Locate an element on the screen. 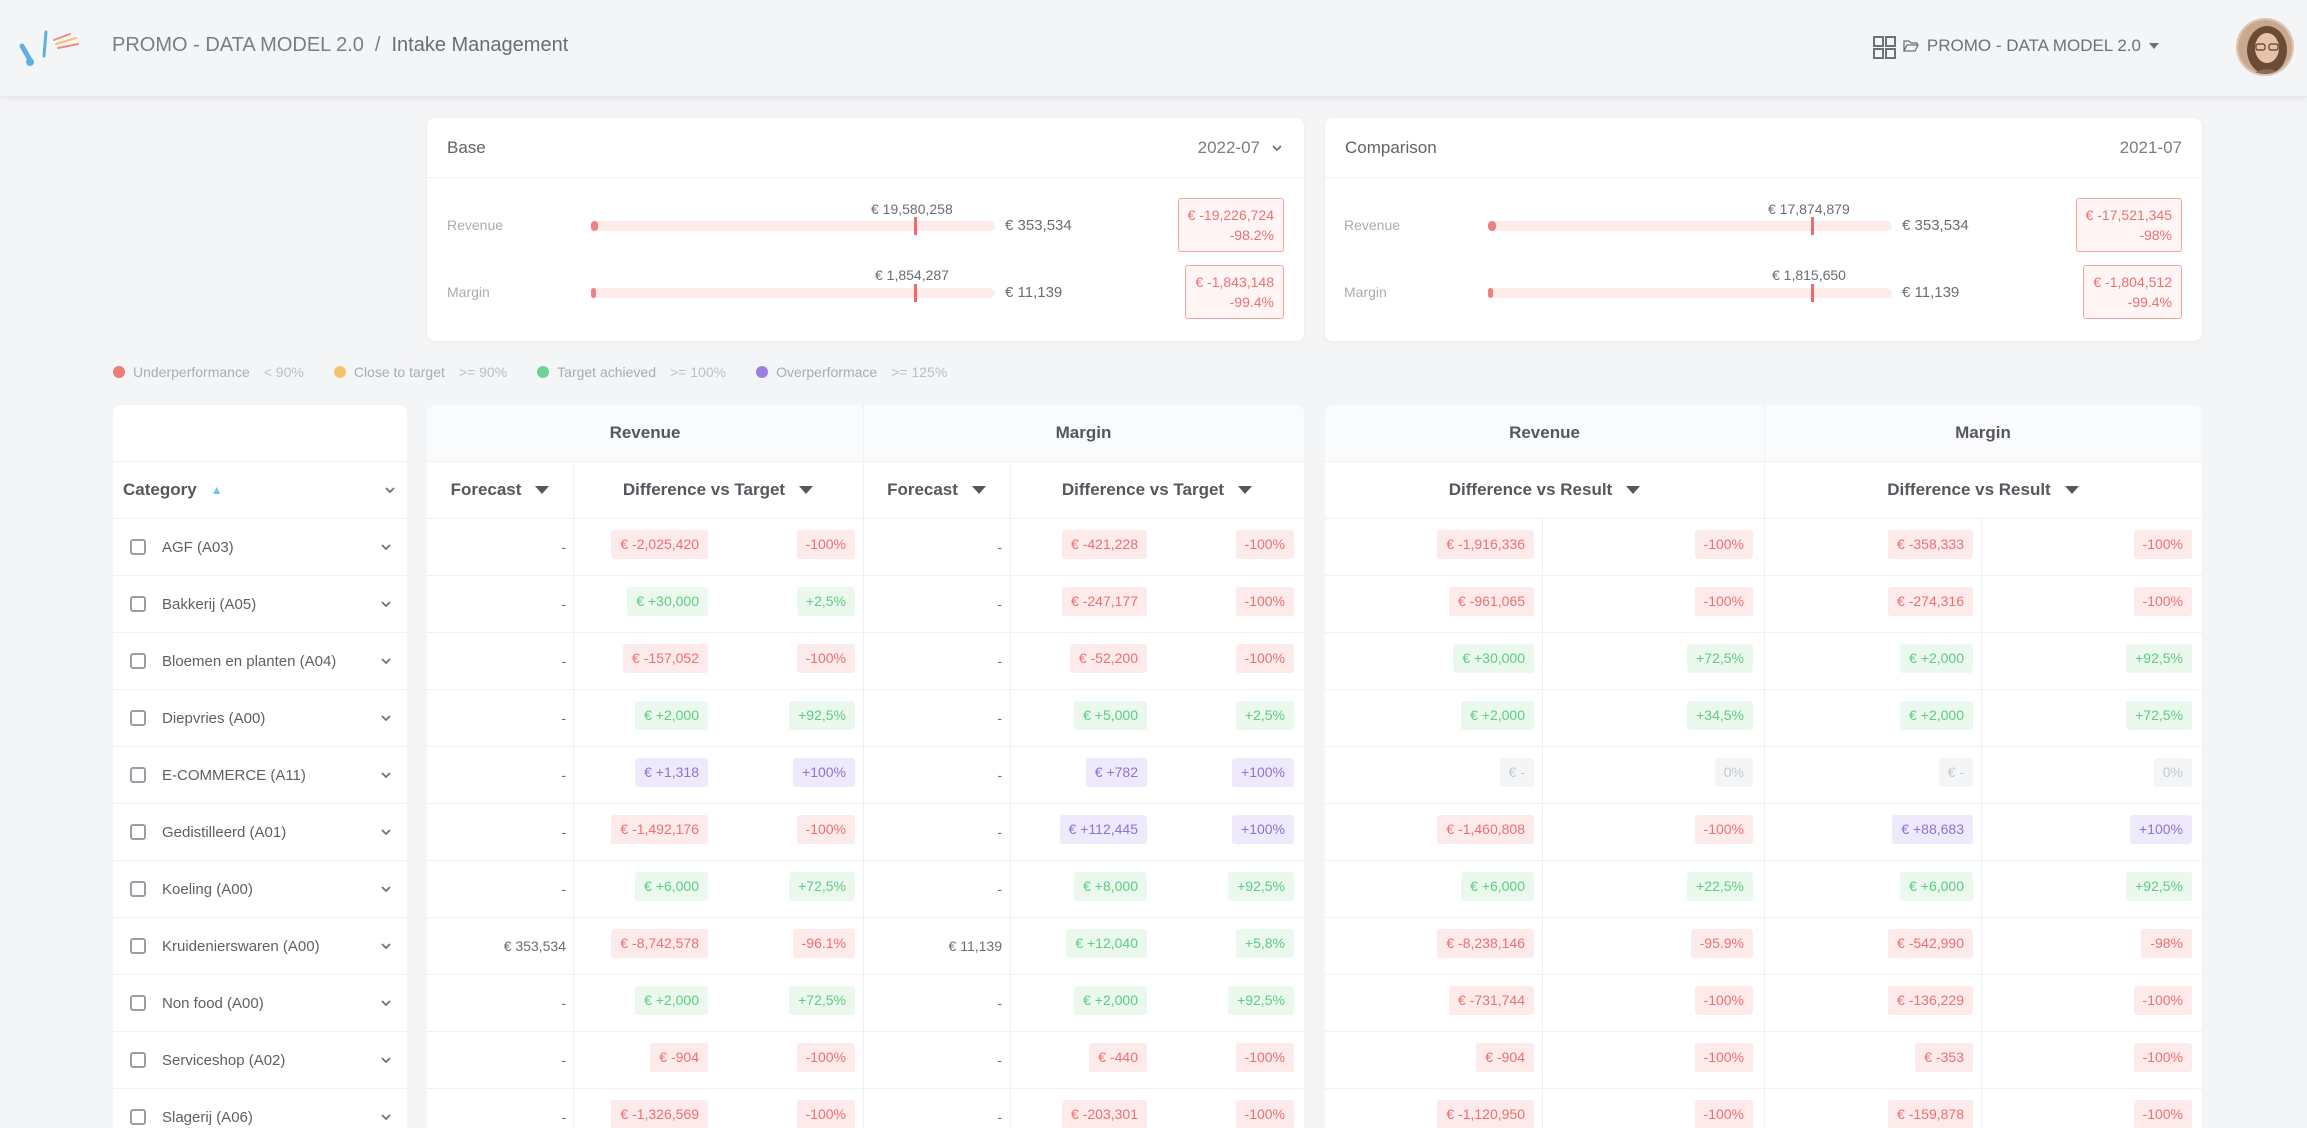 Image resolution: width=2307 pixels, height=1128 pixels. user-avatar is located at coordinates (2265, 47).